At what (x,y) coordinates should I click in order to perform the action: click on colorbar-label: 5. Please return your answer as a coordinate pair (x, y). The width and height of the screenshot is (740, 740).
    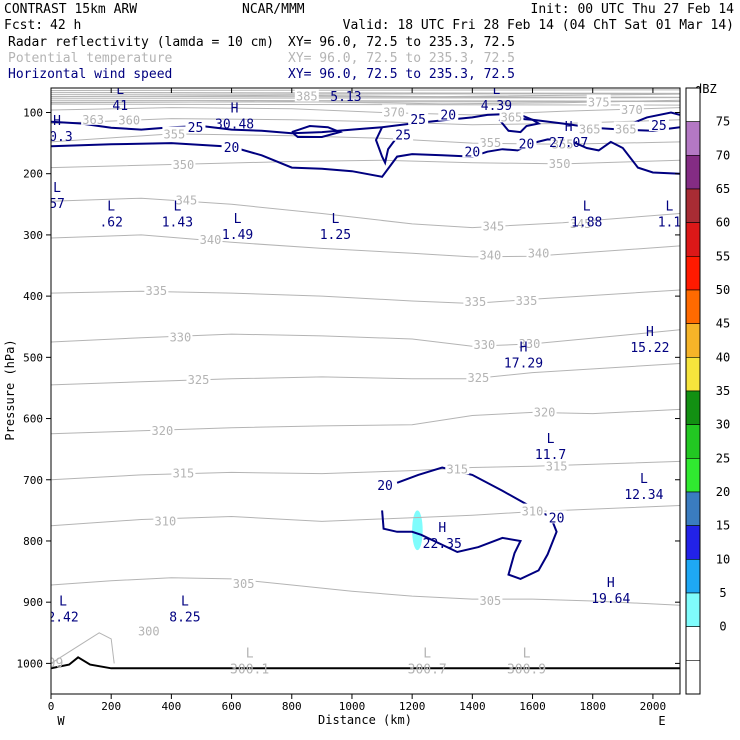
    Looking at the image, I should click on (722, 593).